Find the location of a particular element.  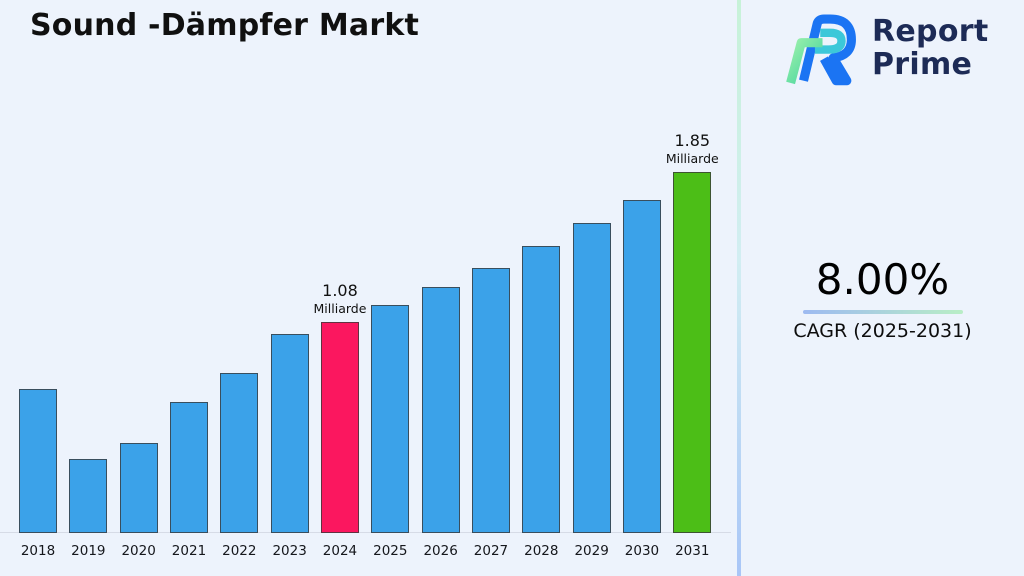

page-title: Sound -Dämpfer Markt is located at coordinates (225, 25).